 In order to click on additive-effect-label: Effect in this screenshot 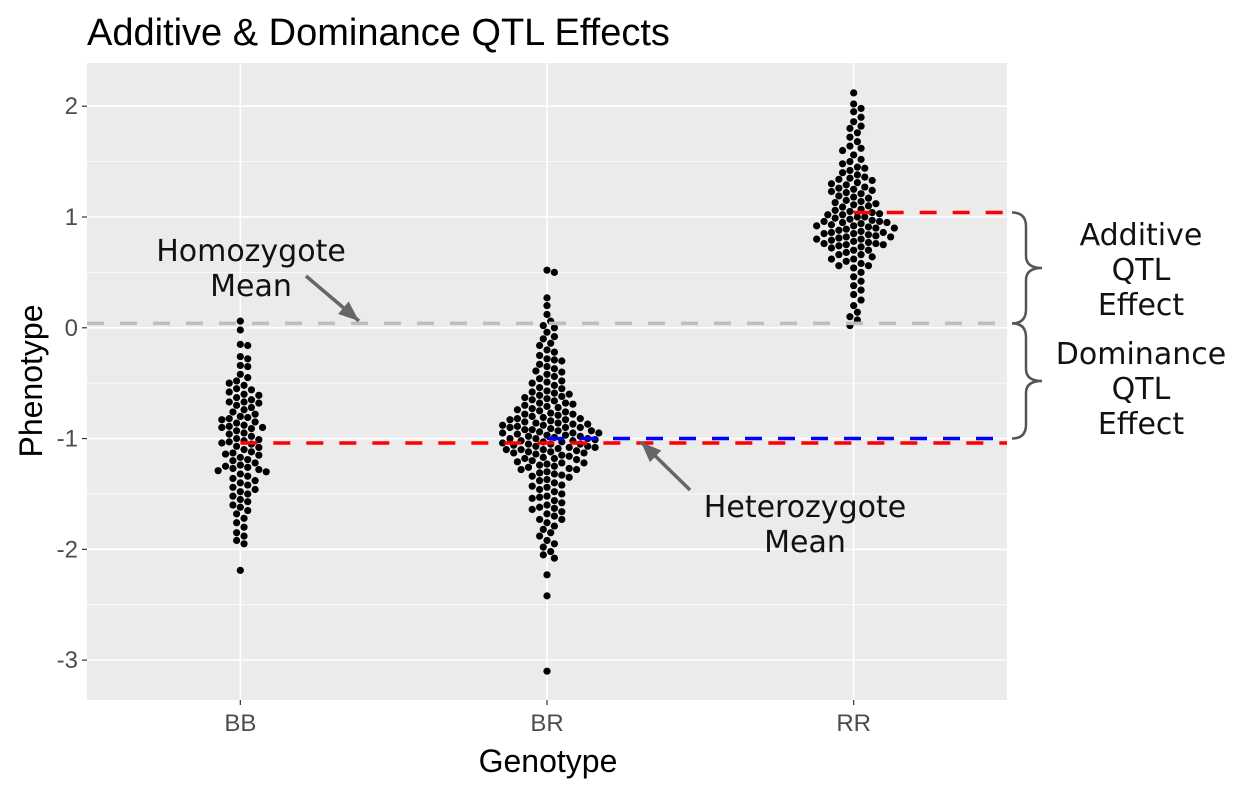, I will do `click(1141, 305)`.